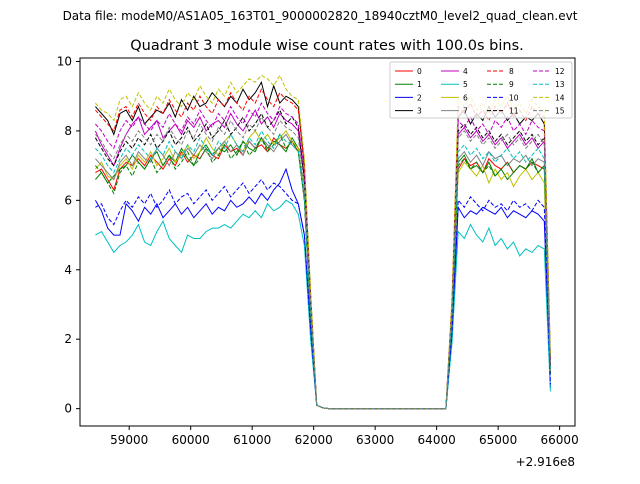 The image size is (640, 484). Describe the element at coordinates (252, 440) in the screenshot. I see `x-tick-label: 61000` at that location.